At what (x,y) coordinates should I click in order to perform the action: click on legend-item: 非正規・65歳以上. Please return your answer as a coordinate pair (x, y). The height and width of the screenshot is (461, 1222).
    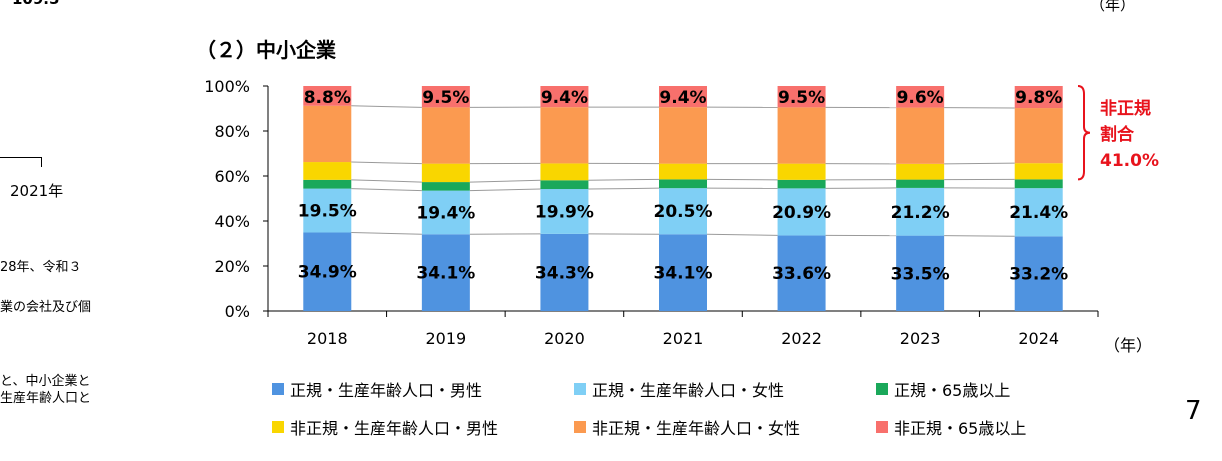
    Looking at the image, I should click on (951, 427).